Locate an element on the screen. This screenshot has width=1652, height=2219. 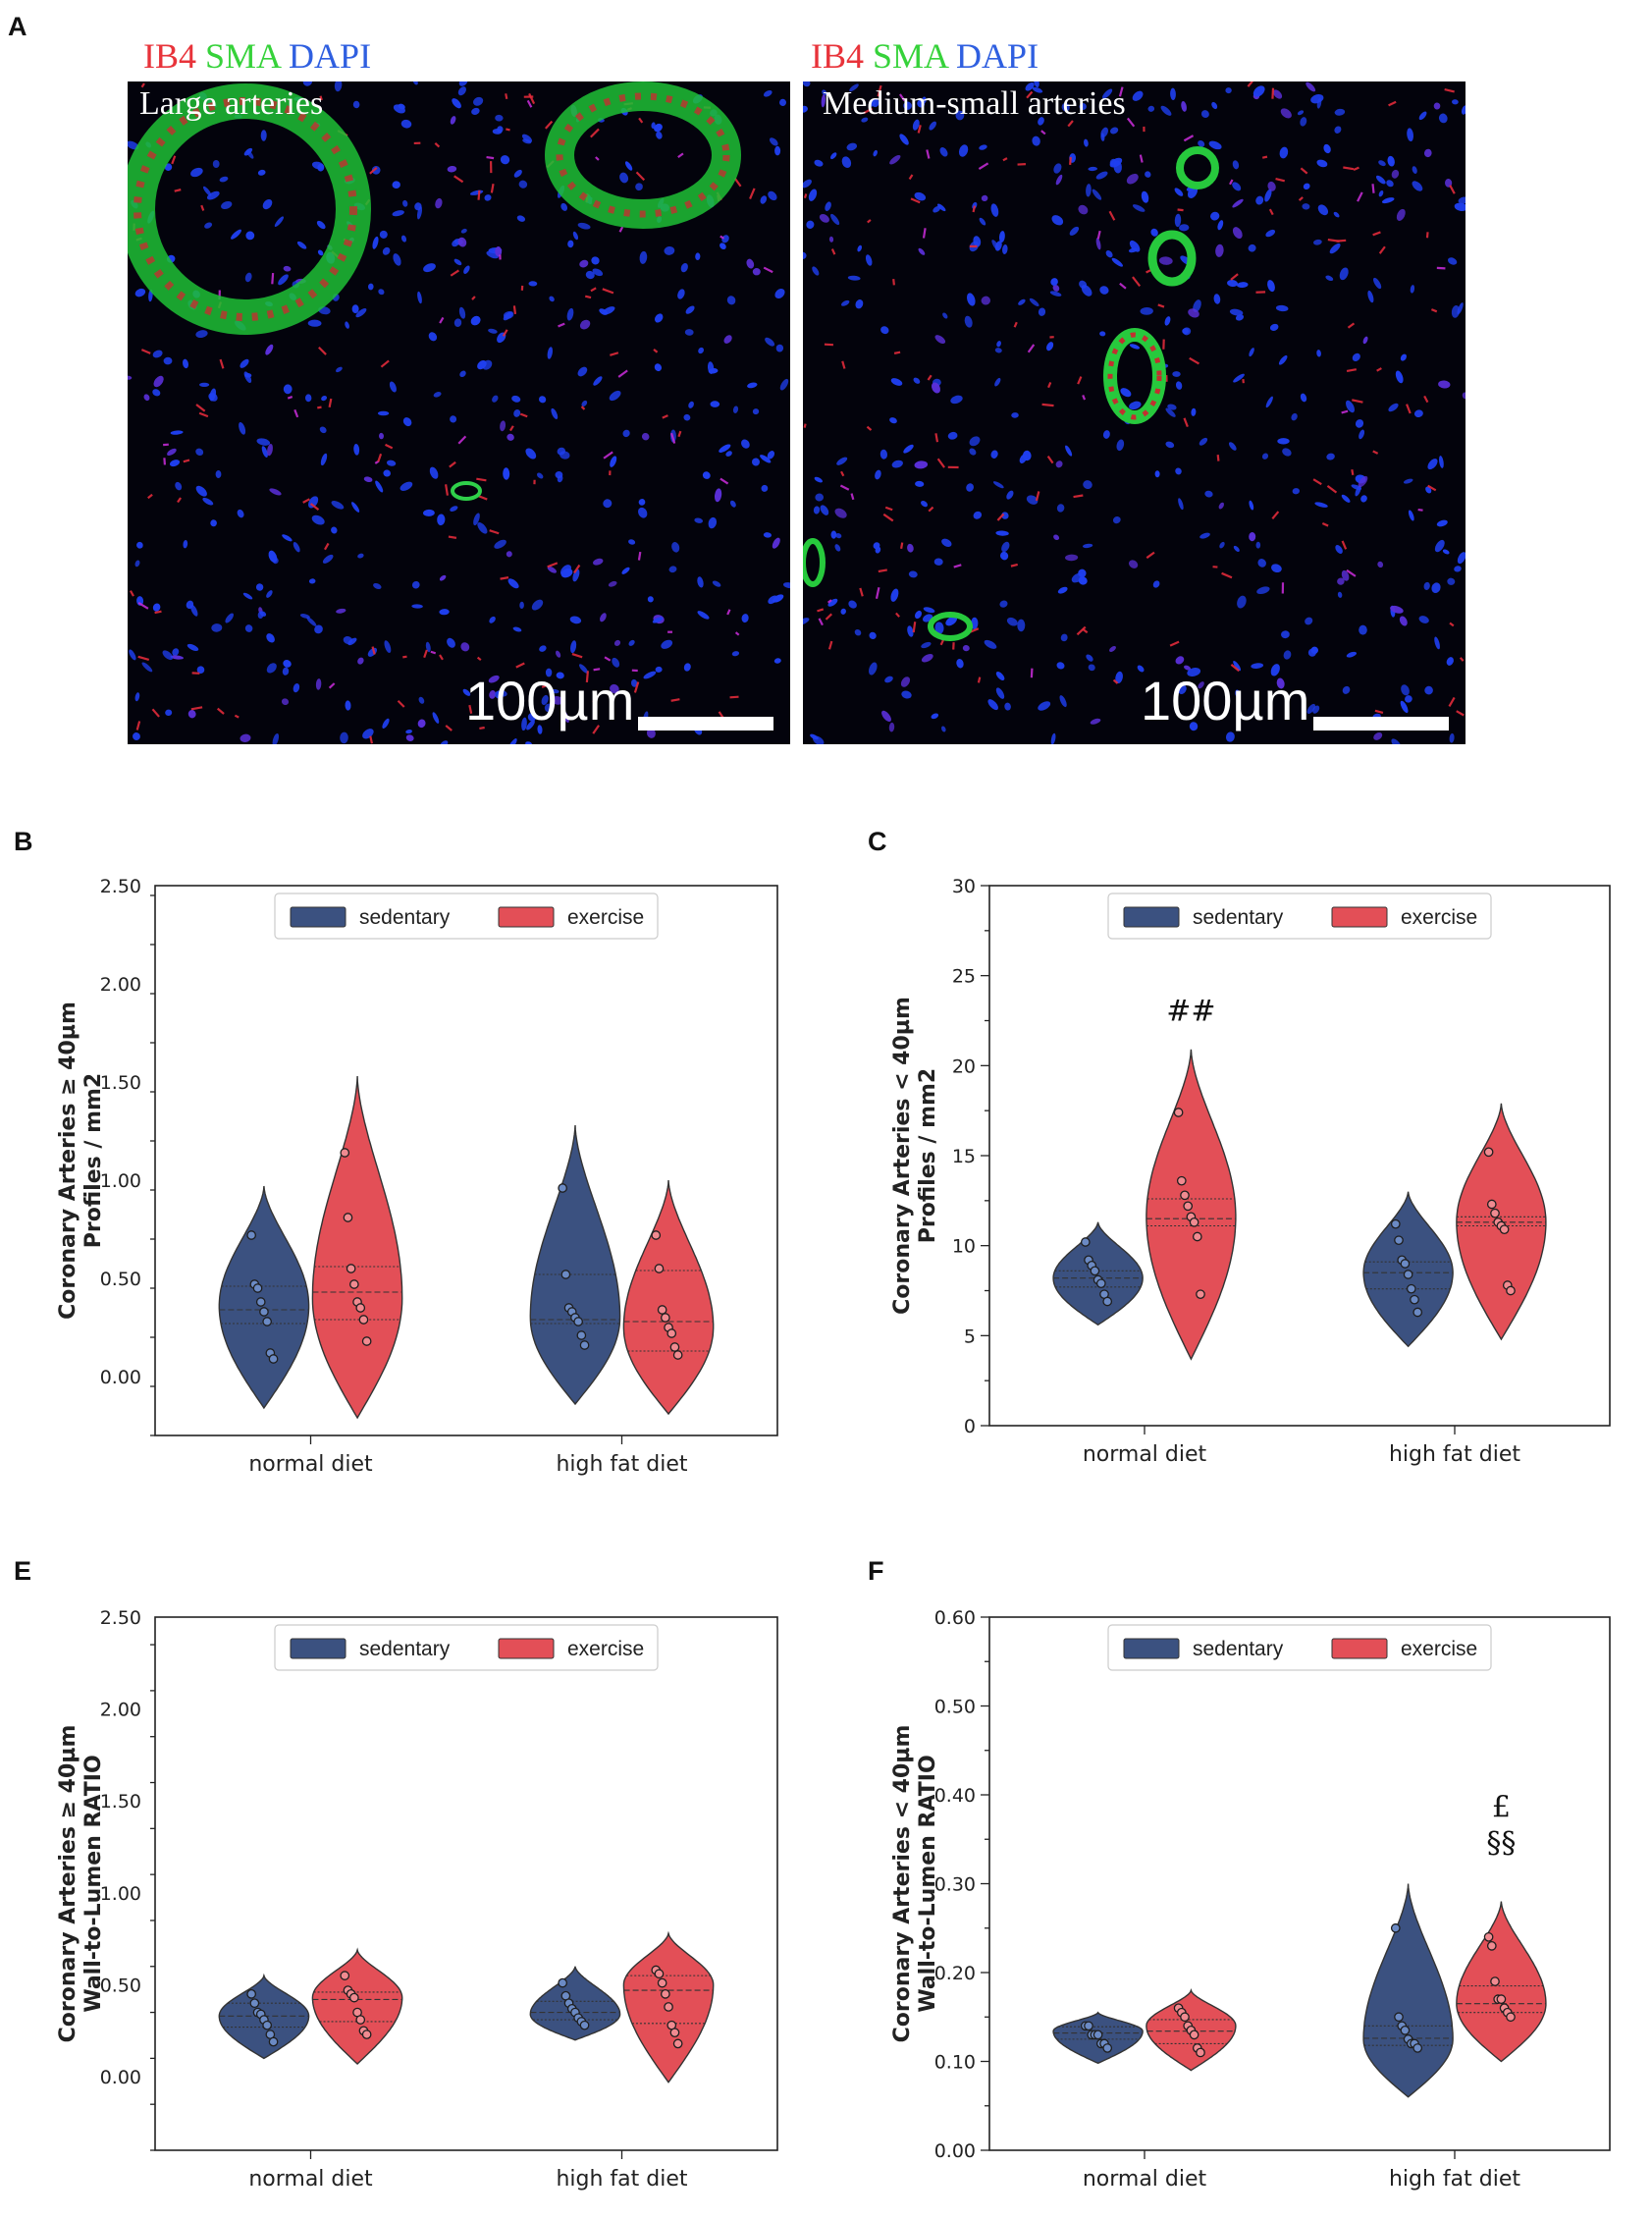
y-tick-label: 0.00 is located at coordinates (955, 2151).